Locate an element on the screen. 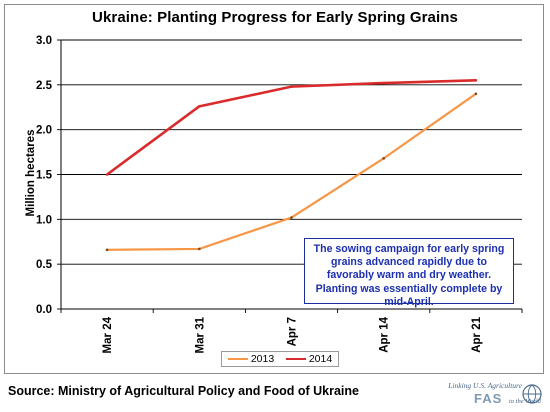 The image size is (550, 412). logo-name: FAS is located at coordinates (488, 398).